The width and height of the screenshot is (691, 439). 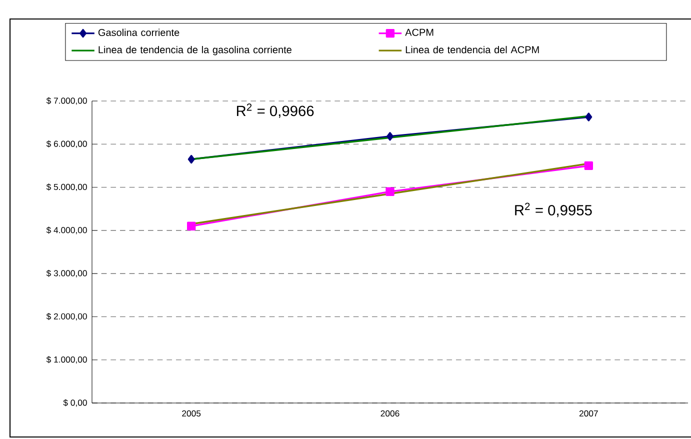 I want to click on legend-label: Linea de tendencia del ACPM, so click(x=472, y=50).